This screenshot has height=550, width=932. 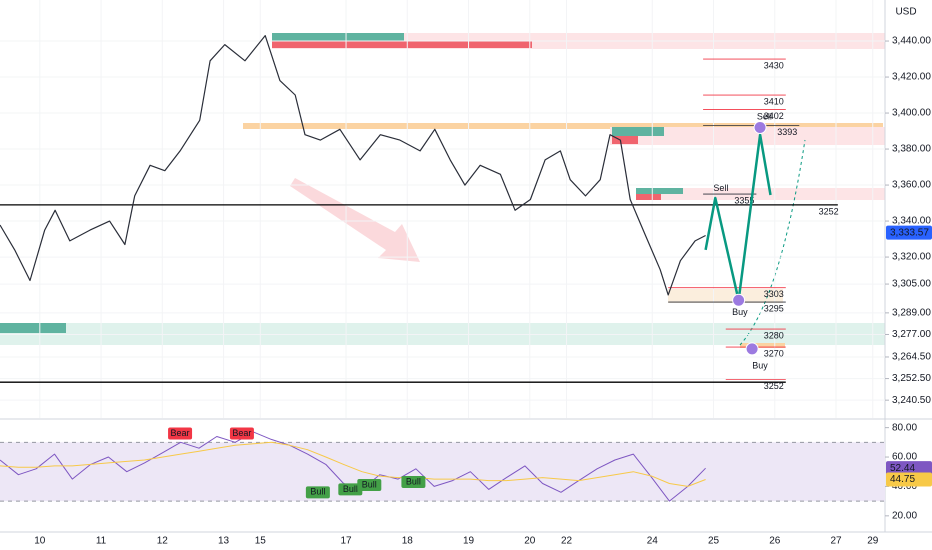 I want to click on y-tick-label: 3,440.00, so click(x=911, y=41).